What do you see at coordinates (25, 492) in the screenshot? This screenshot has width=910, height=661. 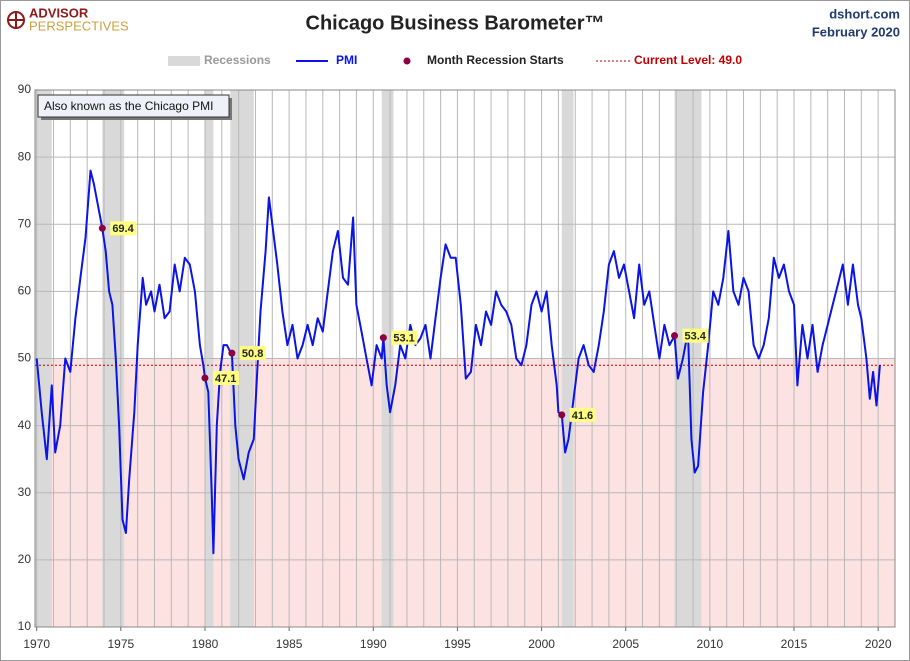 I see `y-tick-label: 30` at bounding box center [25, 492].